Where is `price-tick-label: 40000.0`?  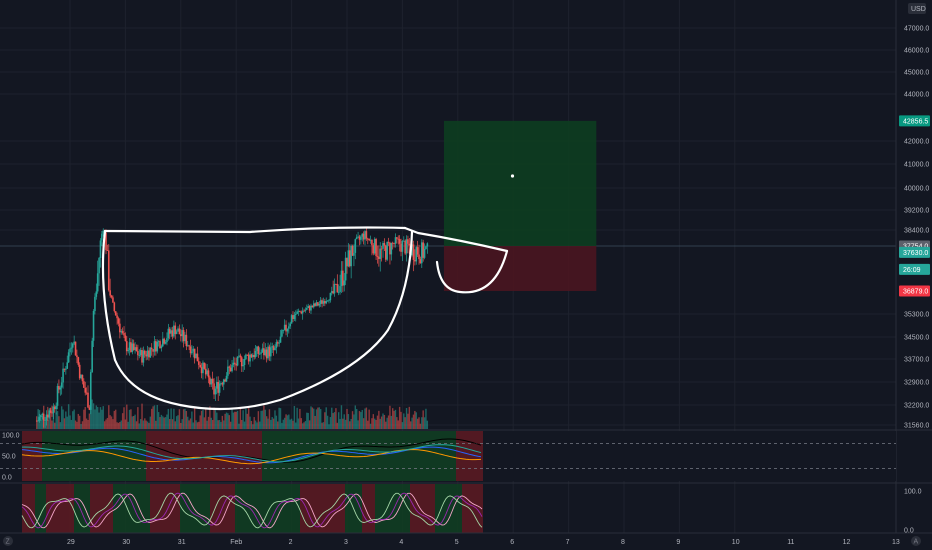 price-tick-label: 40000.0 is located at coordinates (916, 189).